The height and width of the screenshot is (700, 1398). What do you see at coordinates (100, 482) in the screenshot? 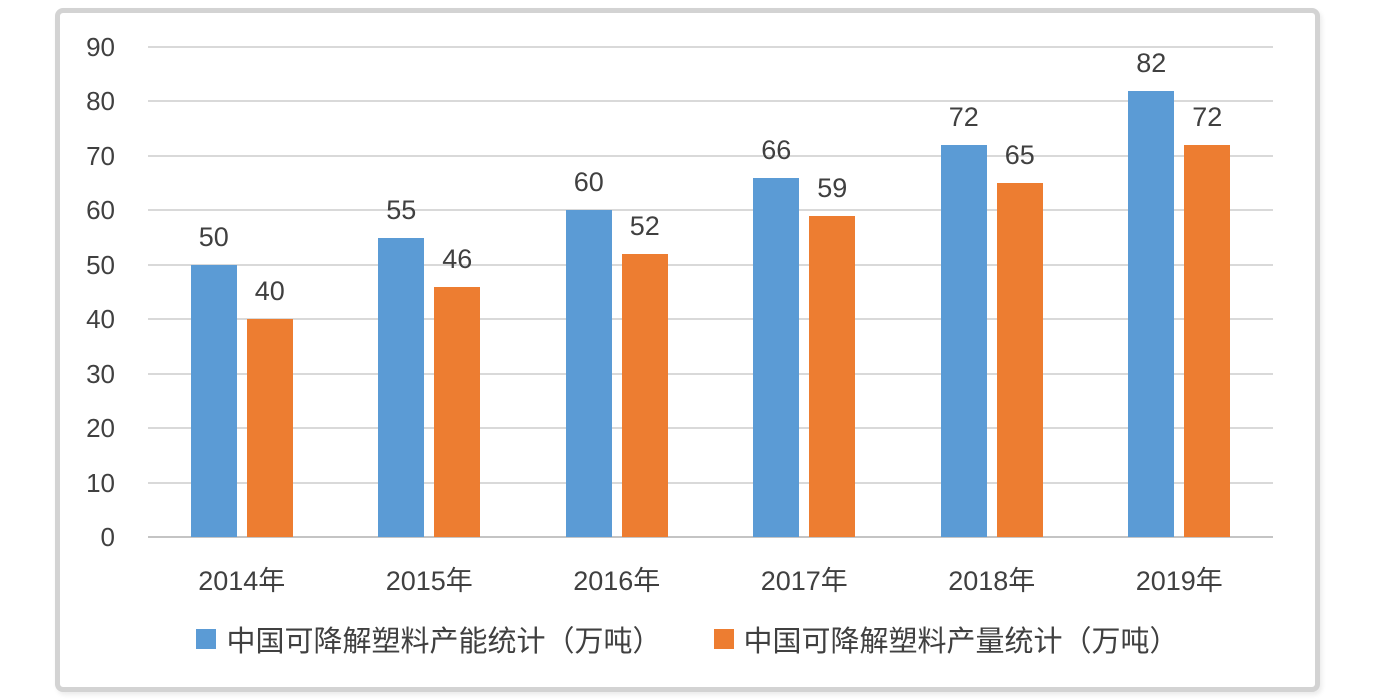
I see `y-axis-tick-label: 10` at bounding box center [100, 482].